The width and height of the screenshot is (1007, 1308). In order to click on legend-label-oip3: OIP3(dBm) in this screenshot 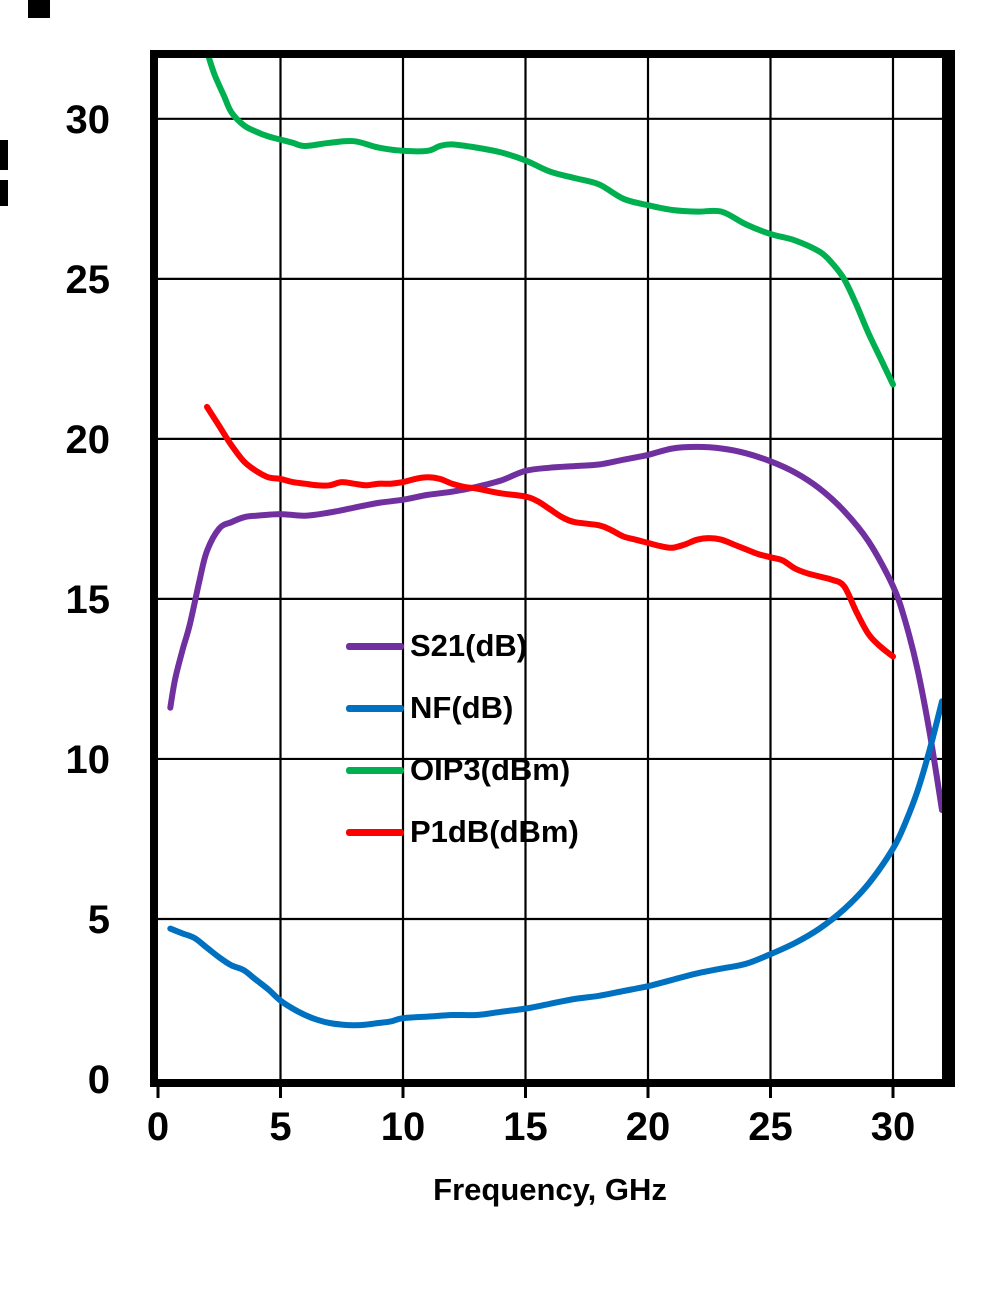, I will do `click(490, 769)`.